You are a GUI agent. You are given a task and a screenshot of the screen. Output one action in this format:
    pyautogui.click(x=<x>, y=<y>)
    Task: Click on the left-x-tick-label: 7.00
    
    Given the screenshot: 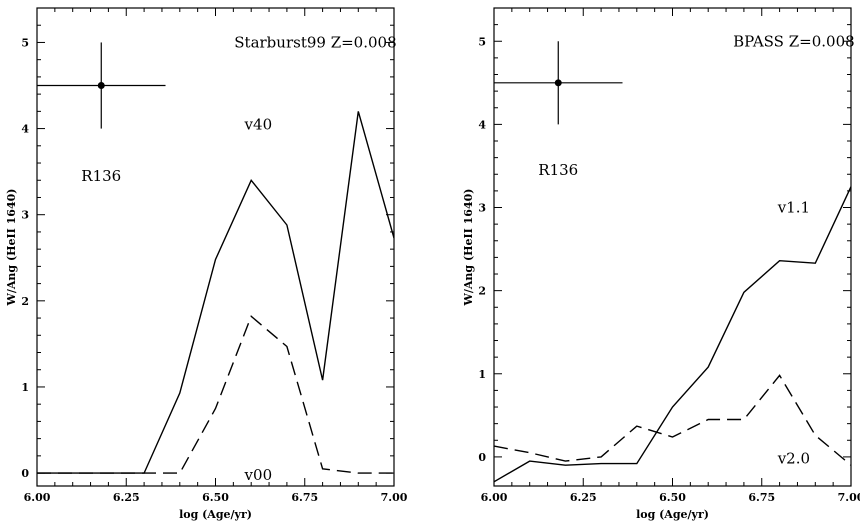 What is the action you would take?
    pyautogui.click(x=394, y=497)
    